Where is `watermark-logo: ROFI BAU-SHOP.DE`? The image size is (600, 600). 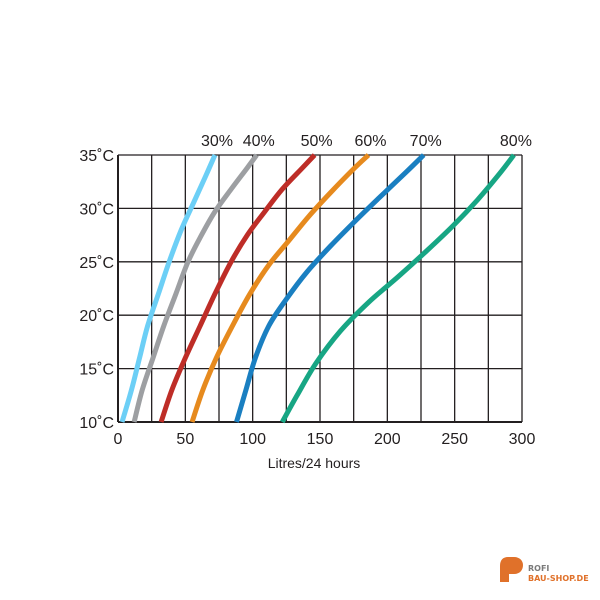
watermark-logo: ROFI BAU-SHOP.DE is located at coordinates (544, 570).